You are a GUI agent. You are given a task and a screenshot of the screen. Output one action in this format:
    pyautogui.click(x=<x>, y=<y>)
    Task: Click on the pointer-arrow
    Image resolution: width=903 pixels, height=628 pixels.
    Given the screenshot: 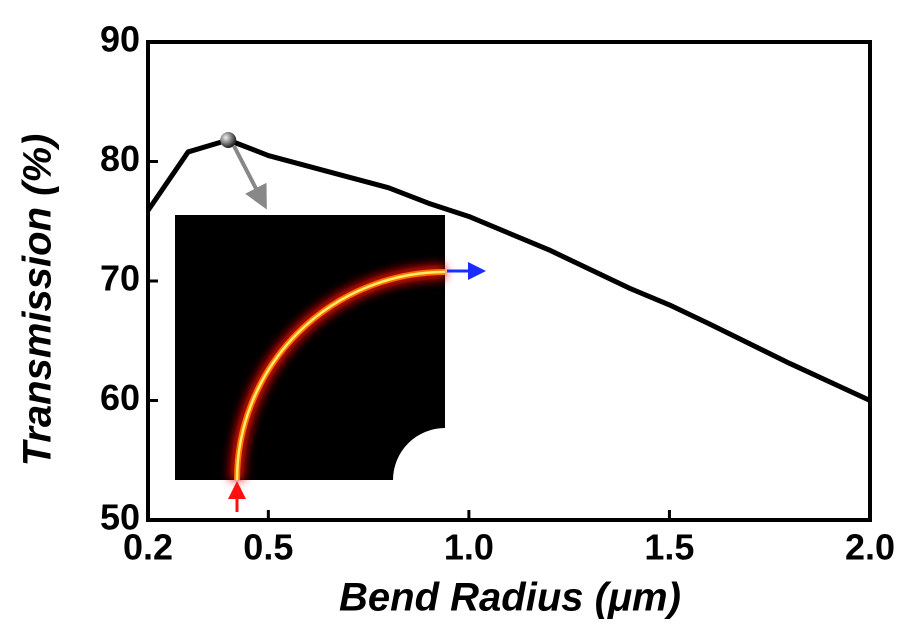 What is the action you would take?
    pyautogui.click(x=249, y=177)
    